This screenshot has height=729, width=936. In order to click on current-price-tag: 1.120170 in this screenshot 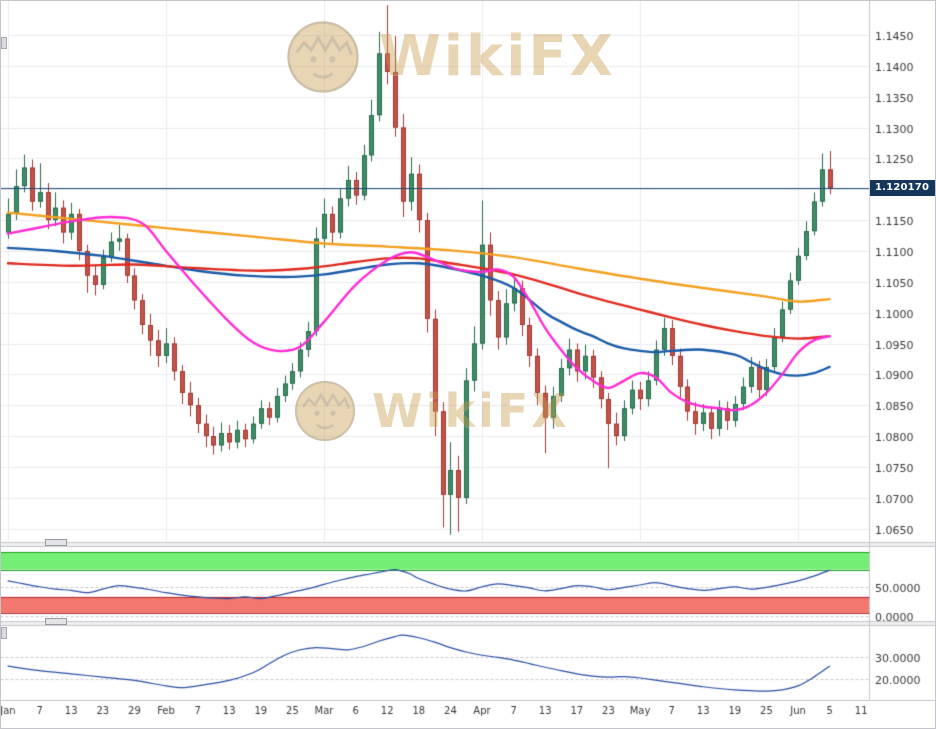, I will do `click(902, 188)`.